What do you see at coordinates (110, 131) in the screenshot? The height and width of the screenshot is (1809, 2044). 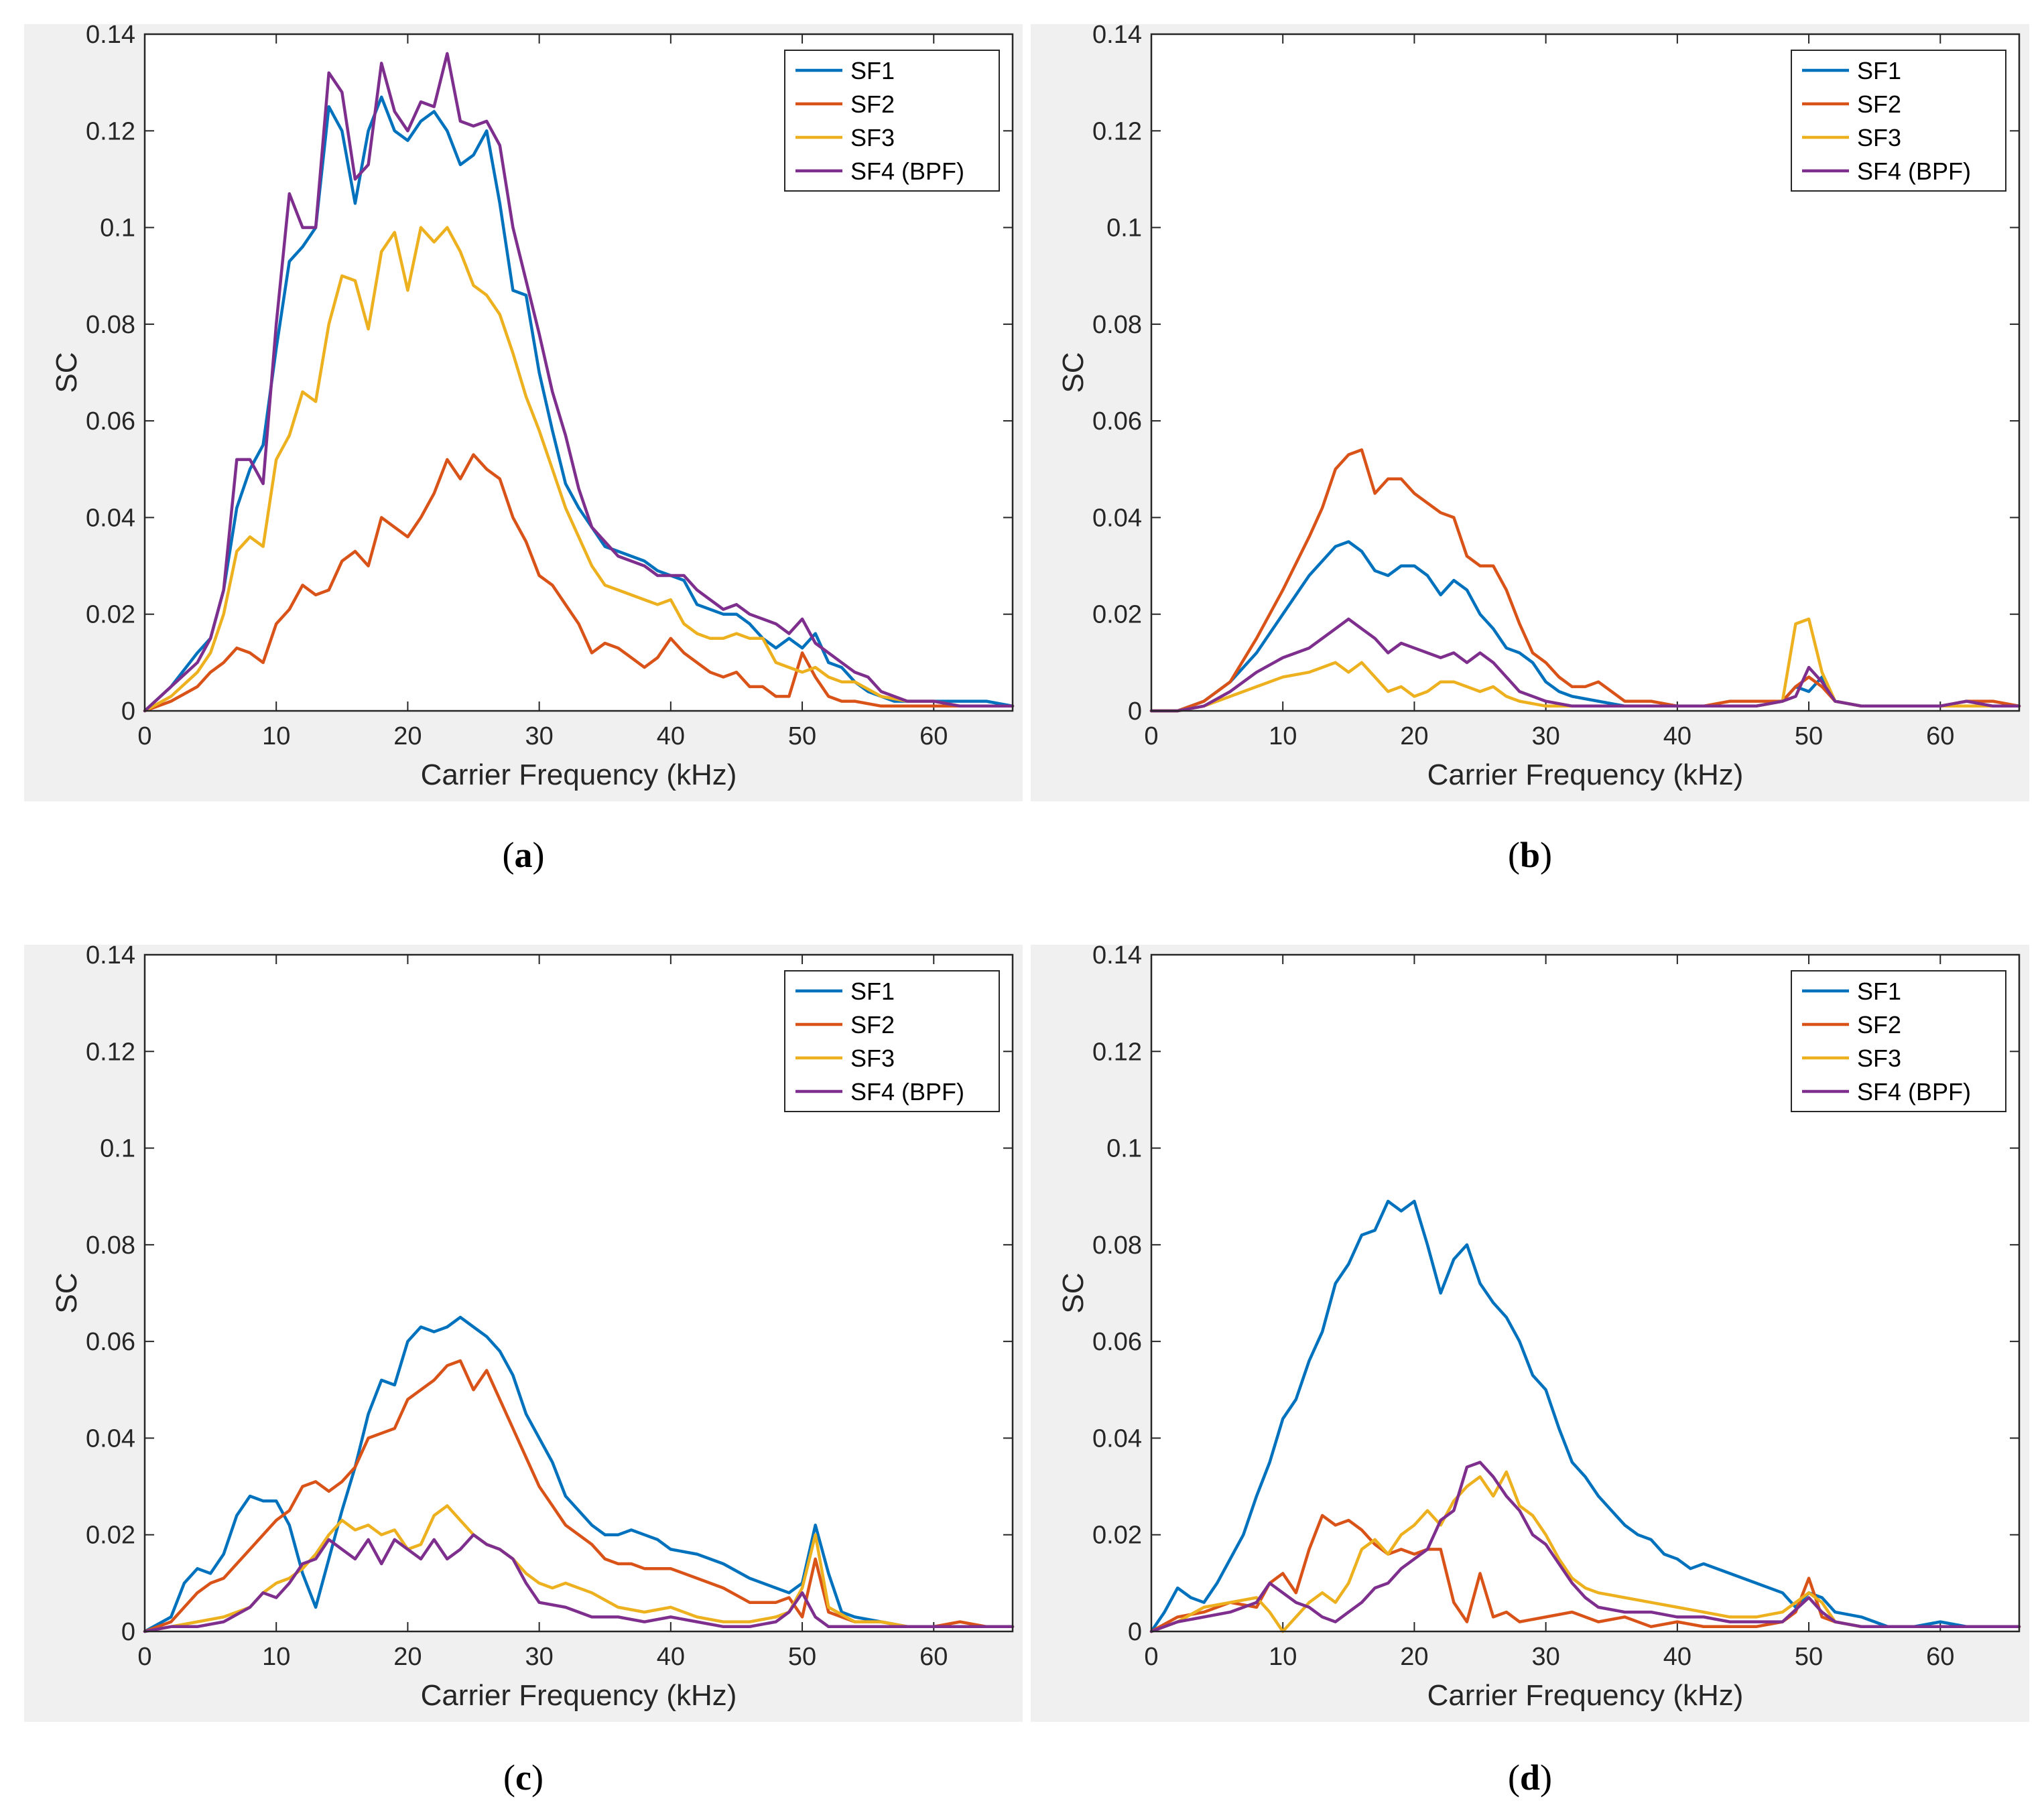 I see `y-tick-label-a: 0.12` at bounding box center [110, 131].